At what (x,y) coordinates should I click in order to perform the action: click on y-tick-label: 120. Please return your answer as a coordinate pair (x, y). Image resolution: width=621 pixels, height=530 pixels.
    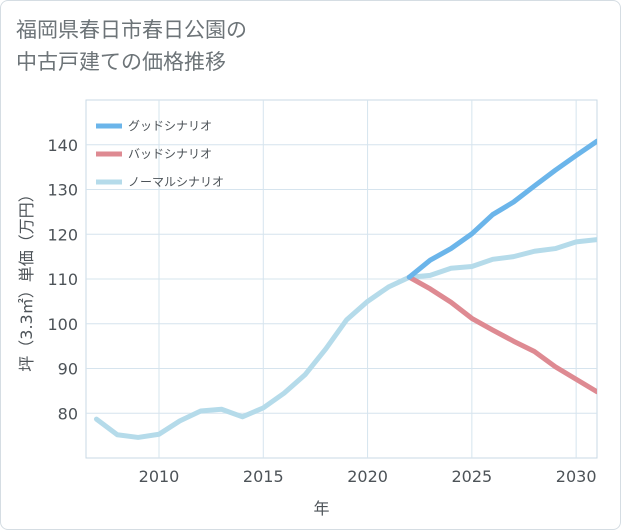
    Looking at the image, I should click on (62, 234).